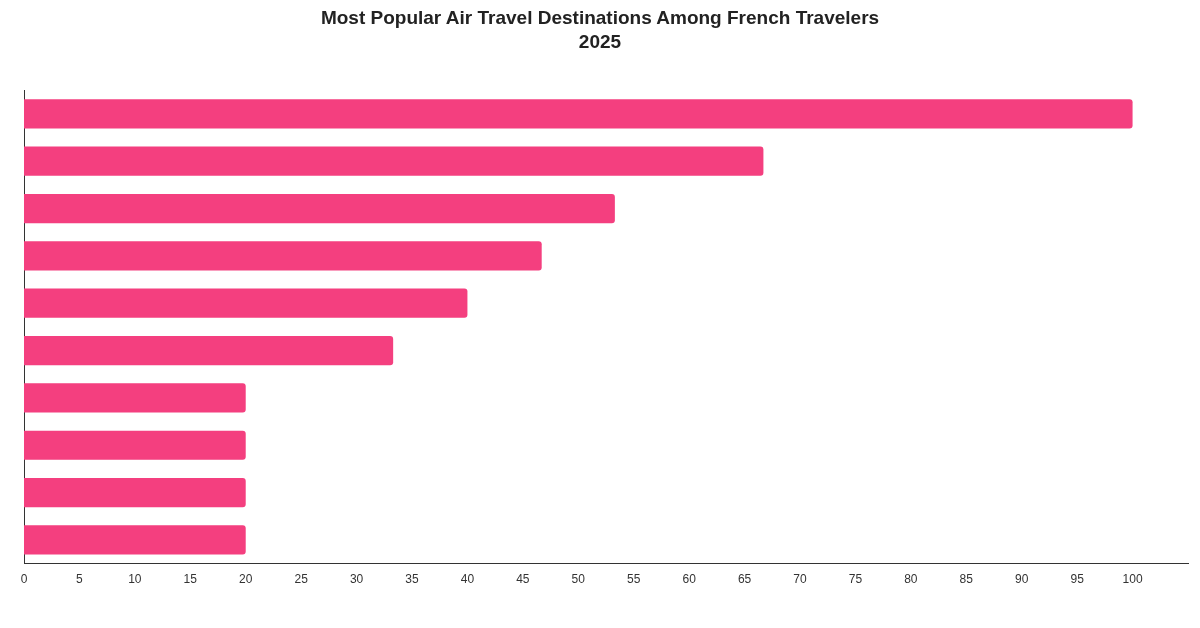 This screenshot has height=628, width=1200. What do you see at coordinates (190, 579) in the screenshot?
I see `x-tick-label: 15` at bounding box center [190, 579].